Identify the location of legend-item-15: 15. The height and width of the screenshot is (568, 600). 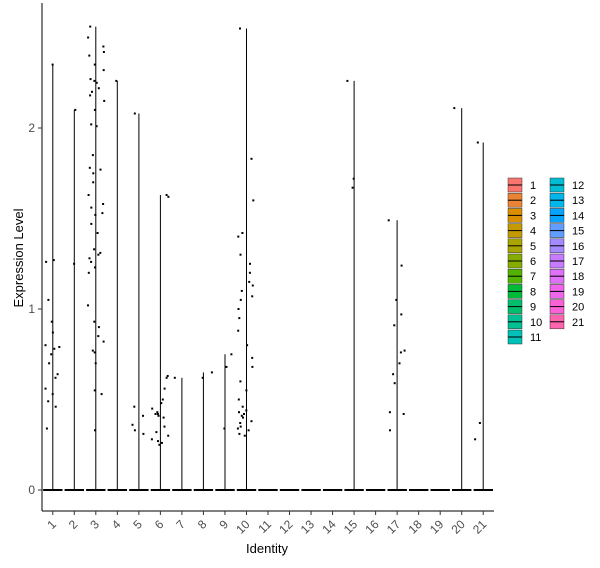
(566, 230).